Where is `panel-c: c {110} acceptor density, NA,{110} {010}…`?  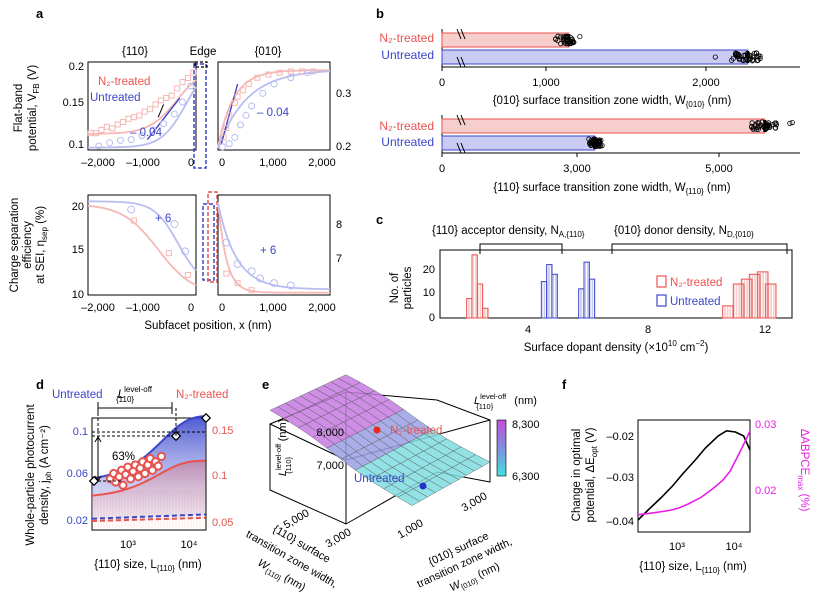
panel-c: c {110} acceptor density, NA,{110} {010}… is located at coordinates (584, 283).